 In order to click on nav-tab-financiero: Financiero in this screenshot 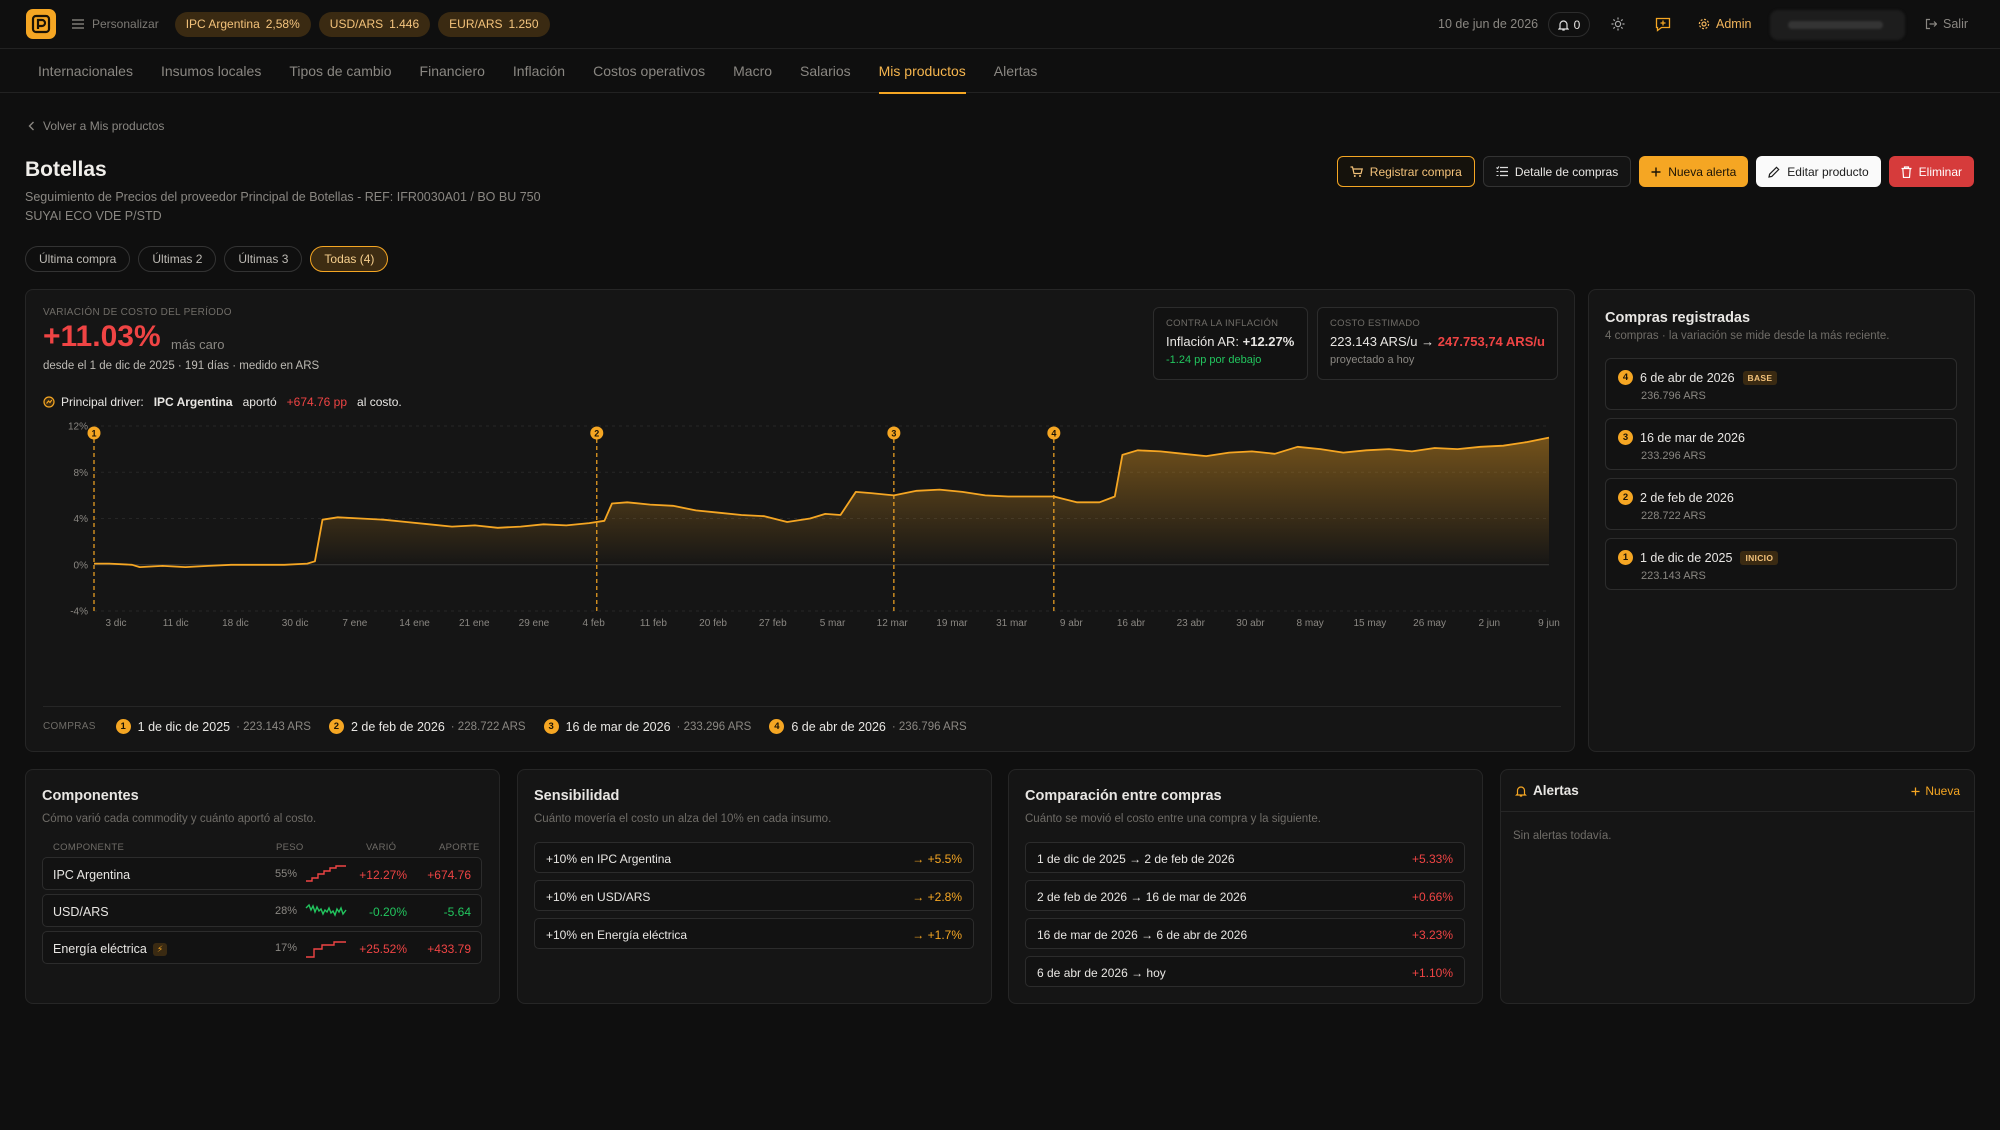, I will do `click(452, 71)`.